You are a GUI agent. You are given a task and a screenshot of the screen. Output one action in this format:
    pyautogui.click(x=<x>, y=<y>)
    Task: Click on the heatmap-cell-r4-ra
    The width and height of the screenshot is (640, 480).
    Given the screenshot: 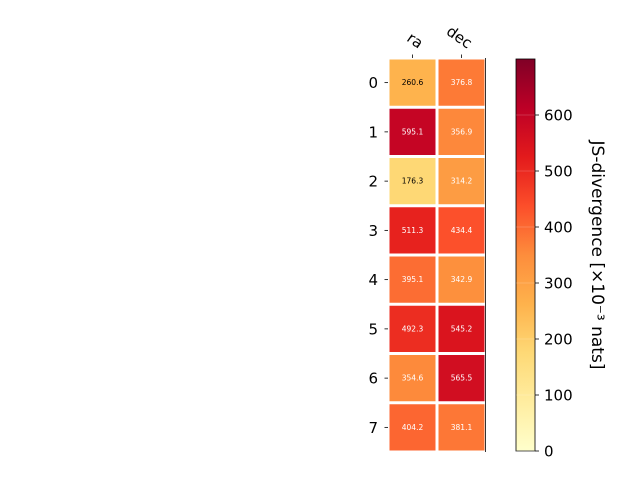 What is the action you would take?
    pyautogui.click(x=412, y=279)
    